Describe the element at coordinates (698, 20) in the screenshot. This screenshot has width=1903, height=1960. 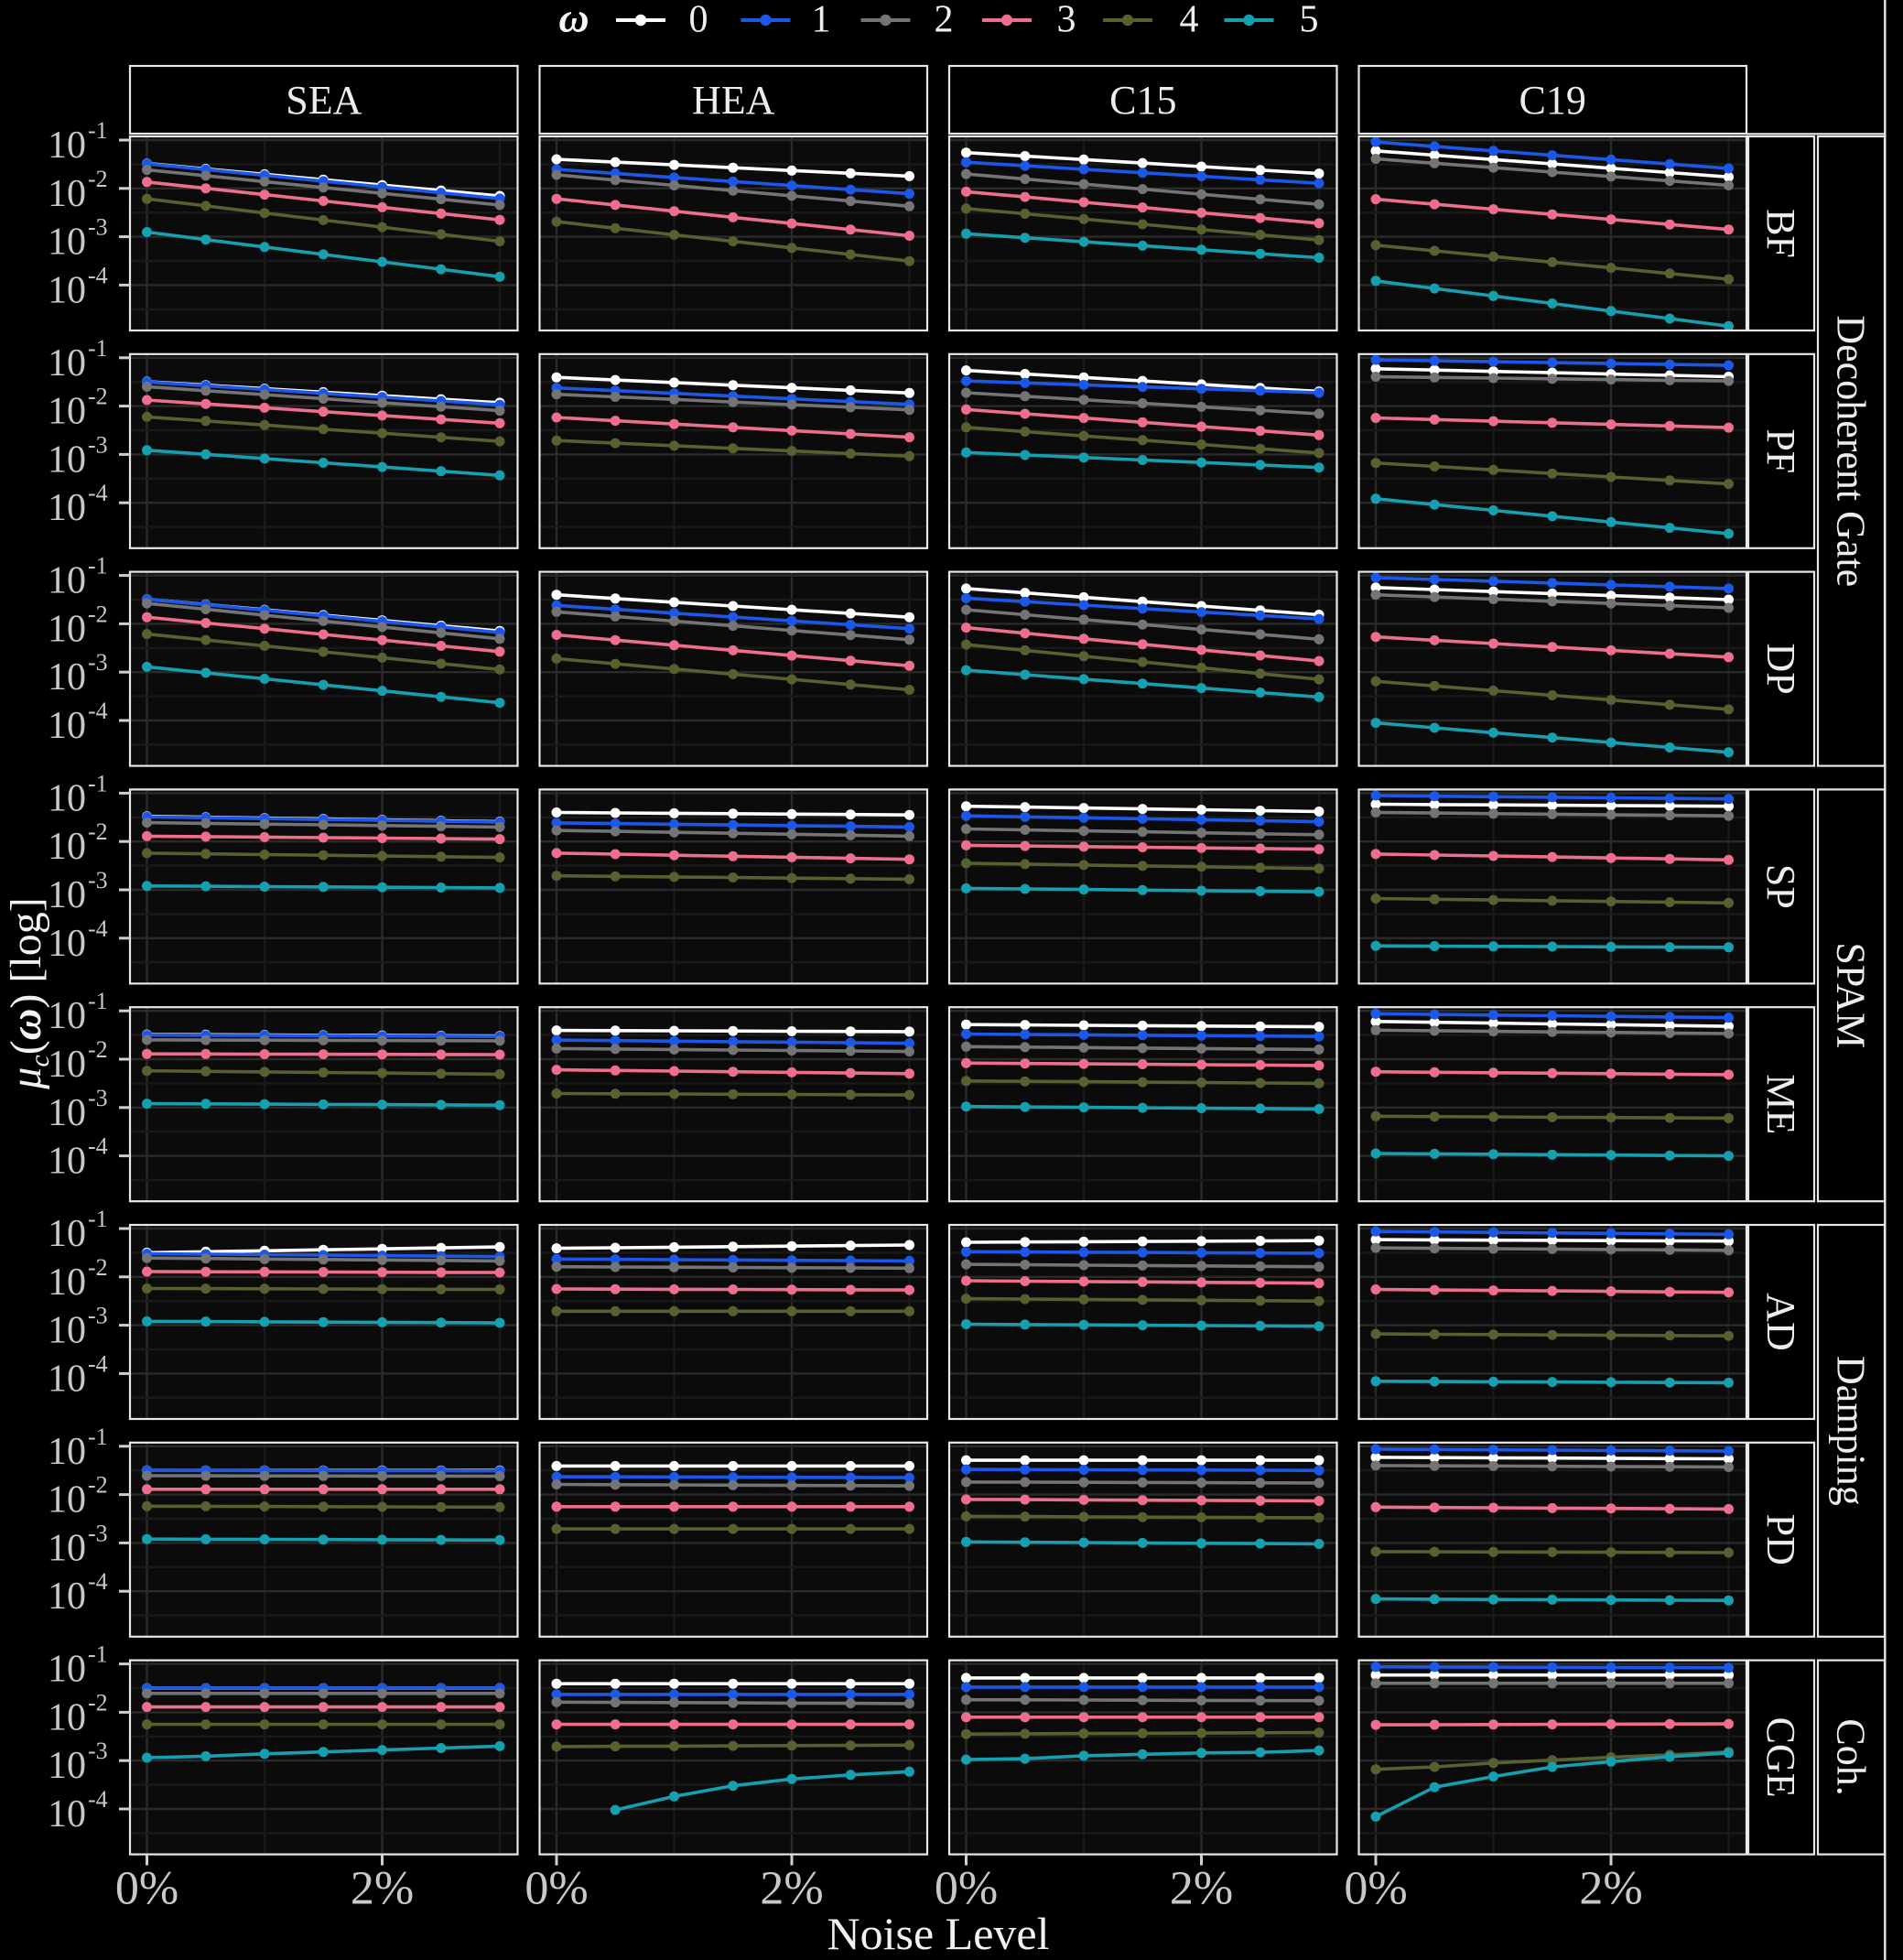
I see `svg-text: 0` at that location.